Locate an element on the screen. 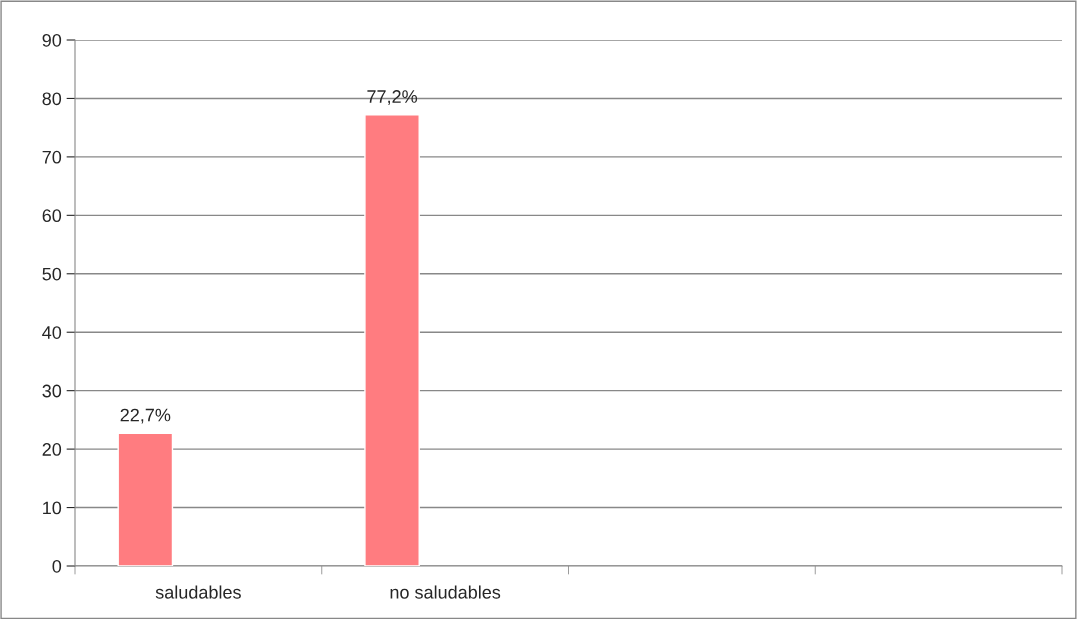  y-tick-label: 0 is located at coordinates (57, 566).